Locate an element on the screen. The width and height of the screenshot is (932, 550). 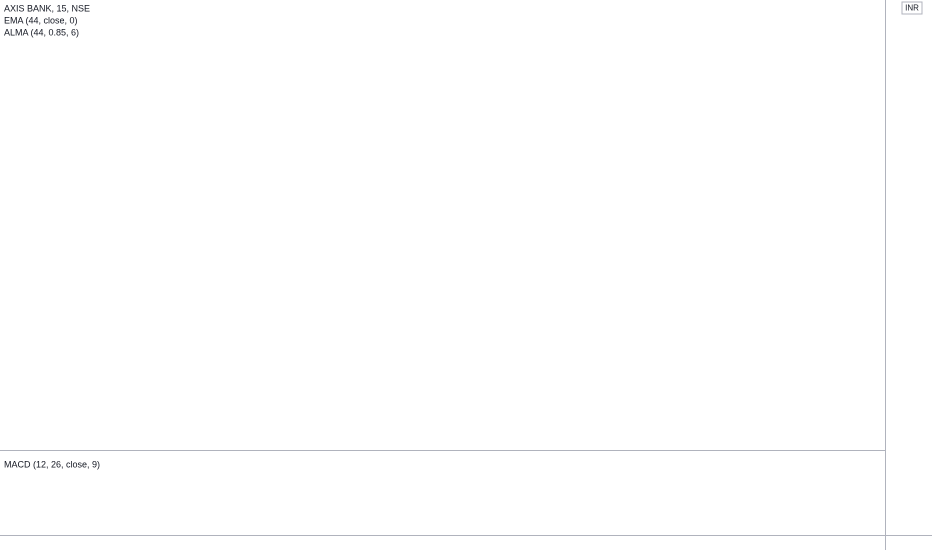
currency: INR is located at coordinates (912, 8).